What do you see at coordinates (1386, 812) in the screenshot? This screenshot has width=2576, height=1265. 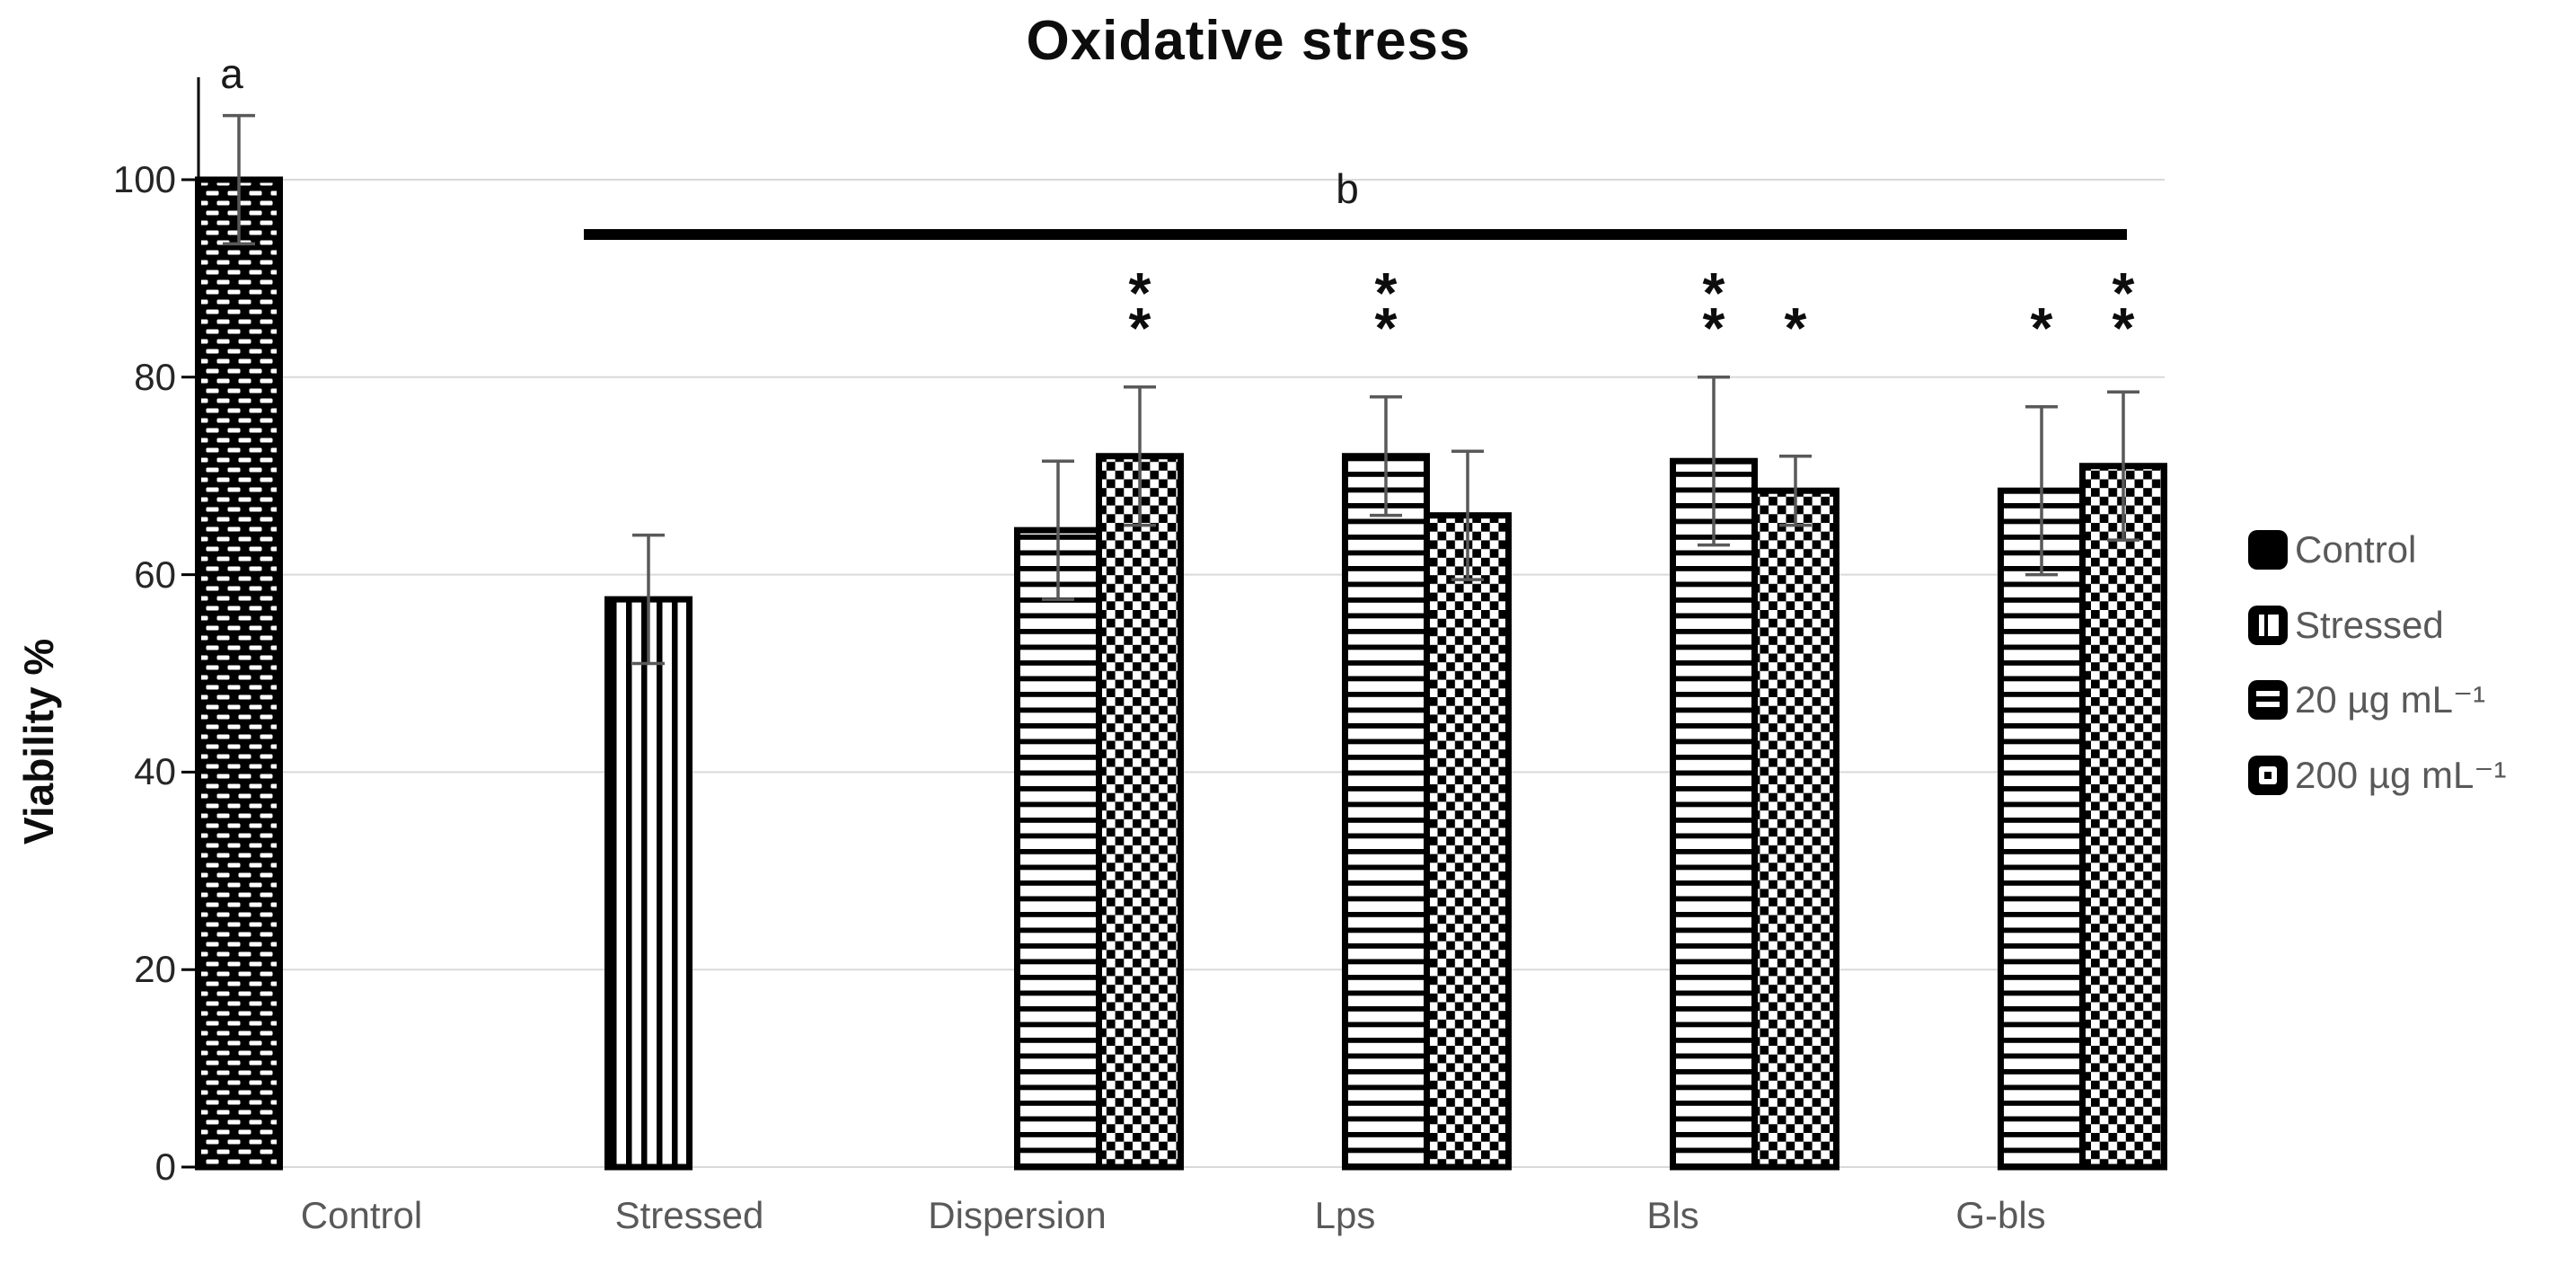 I see `bar-Lps-hstripes` at bounding box center [1386, 812].